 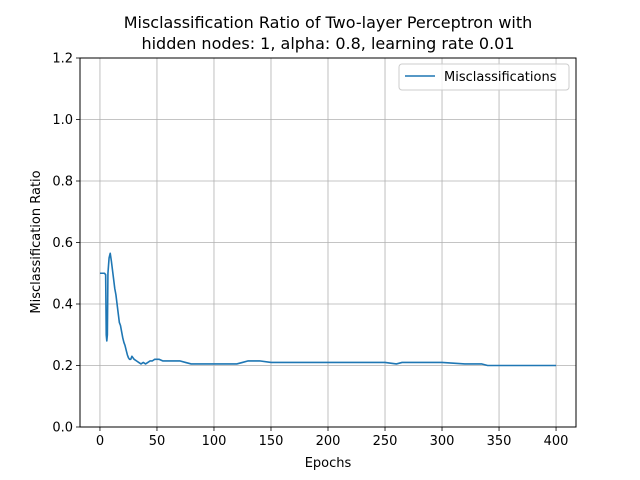 What do you see at coordinates (36, 241) in the screenshot?
I see `y-axis-label: Misclassification Ratio` at bounding box center [36, 241].